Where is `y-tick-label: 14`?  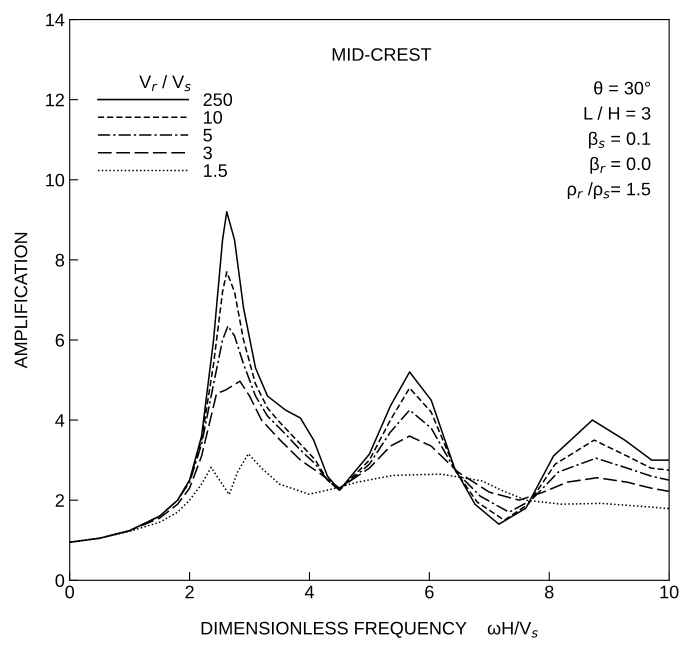 y-tick-label: 14 is located at coordinates (55, 20).